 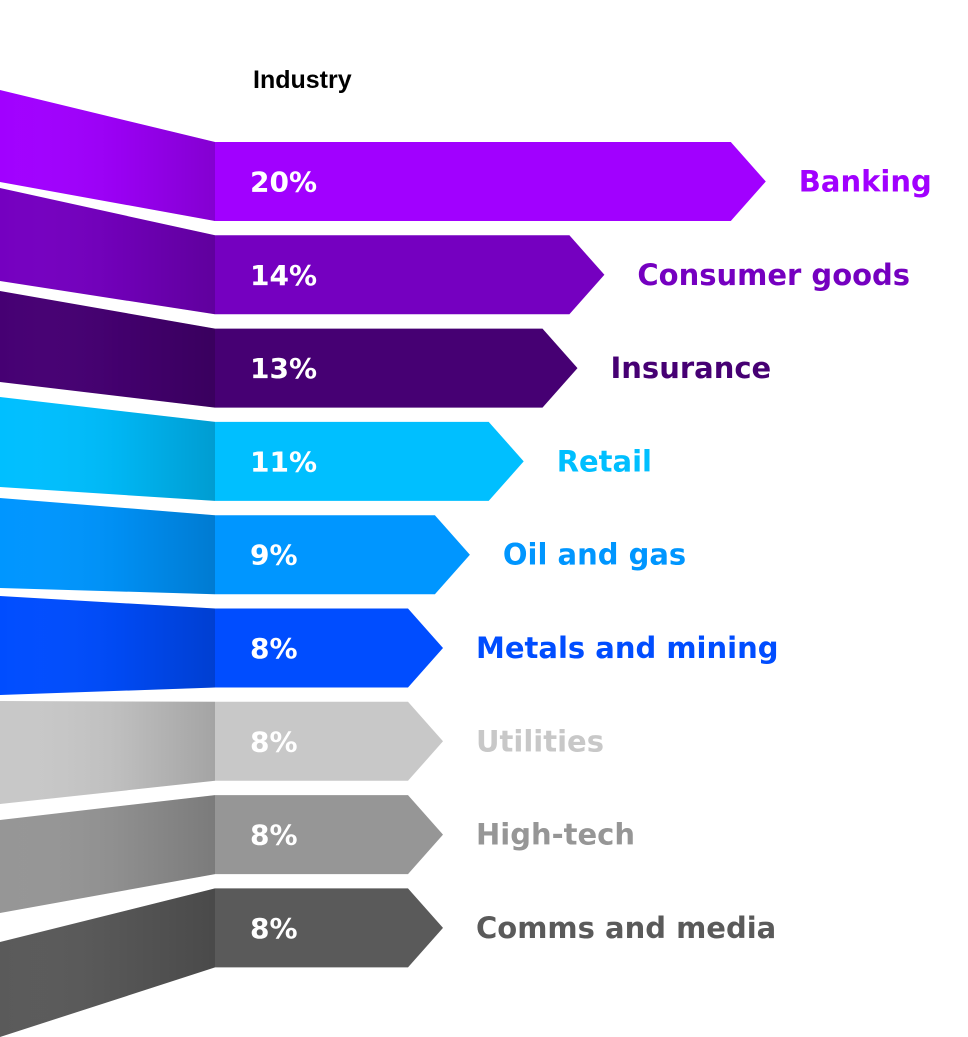 I want to click on bar-comms-and-media, so click(x=329, y=928).